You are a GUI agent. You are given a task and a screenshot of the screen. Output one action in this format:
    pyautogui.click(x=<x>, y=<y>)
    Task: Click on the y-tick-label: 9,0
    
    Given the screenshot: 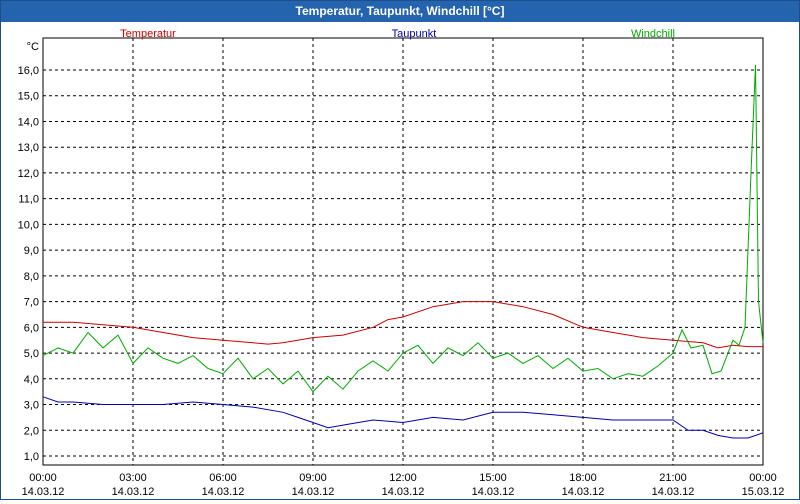 What is the action you would take?
    pyautogui.click(x=31, y=251)
    